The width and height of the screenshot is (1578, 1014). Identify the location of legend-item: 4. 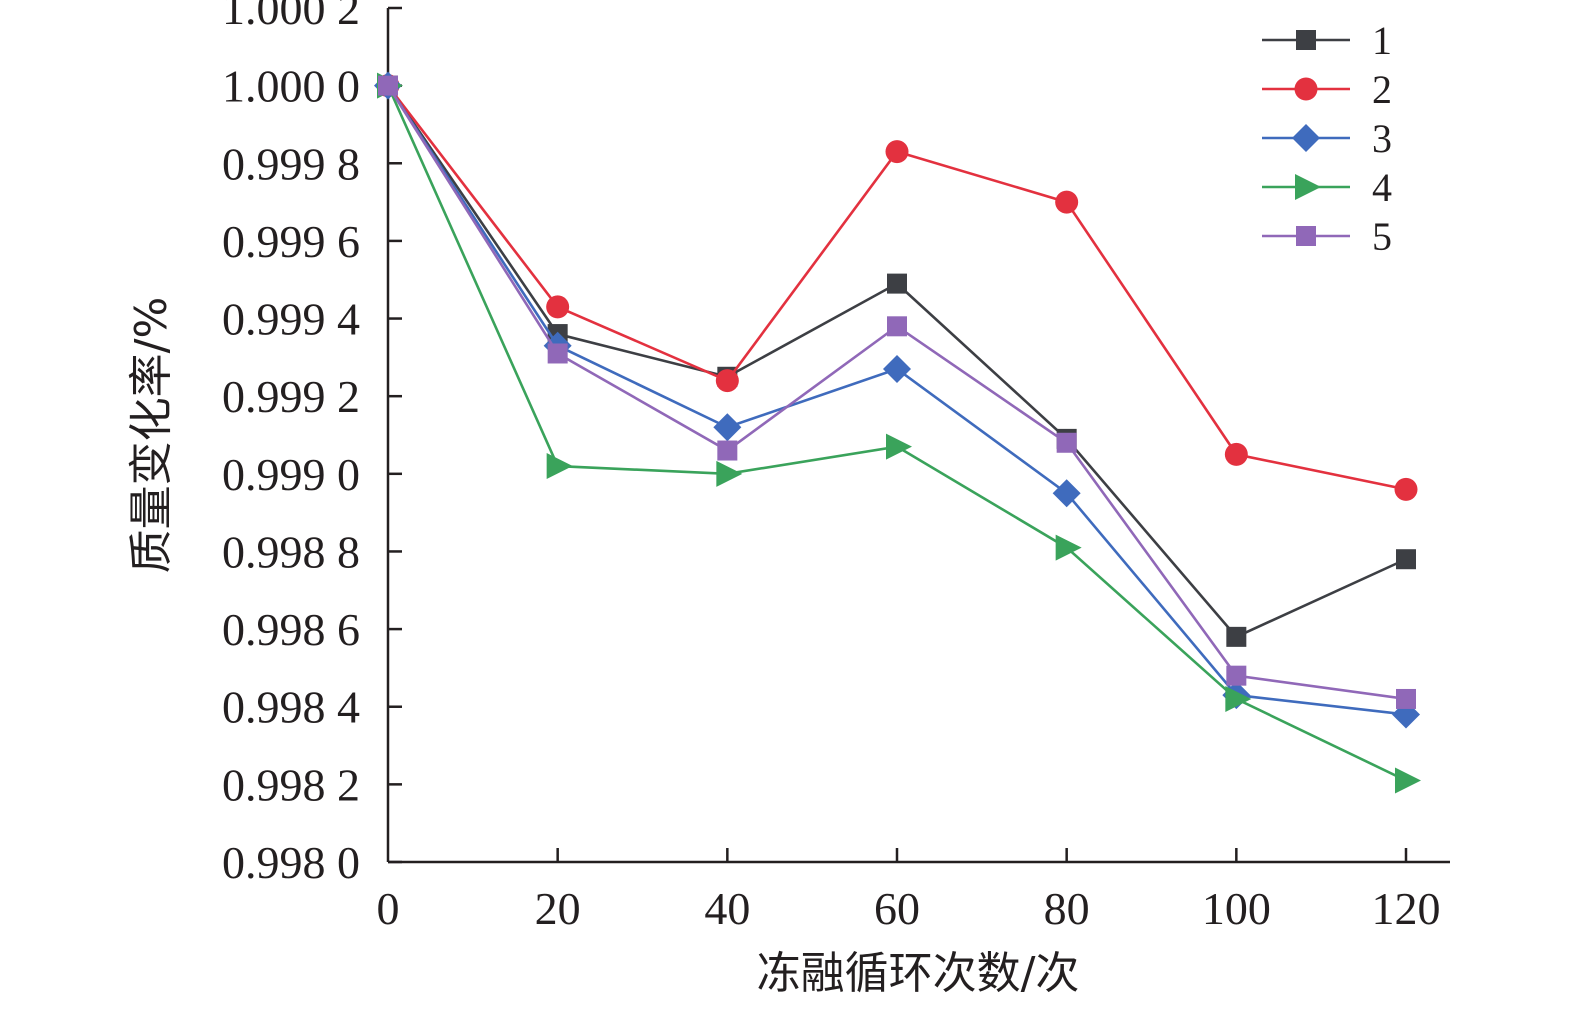
(1327, 187).